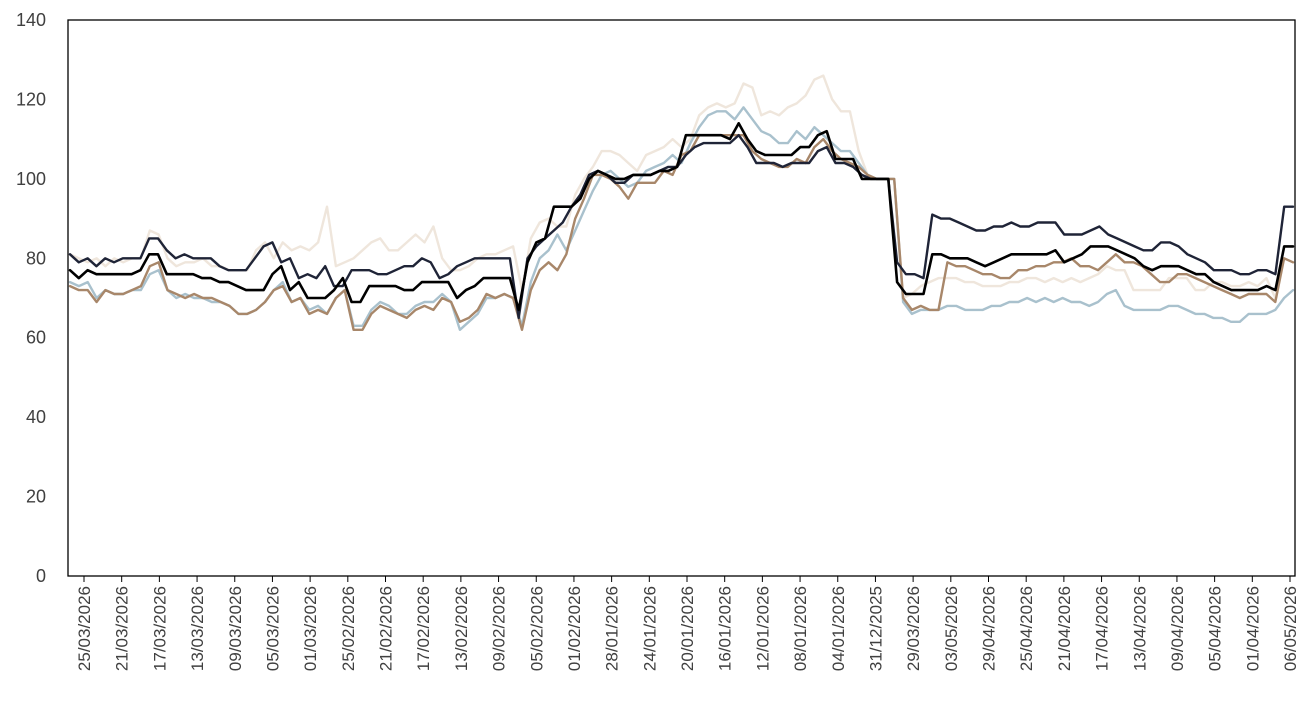 Image resolution: width=1309 pixels, height=714 pixels. I want to click on x-tick-label: 31/12/2025, so click(875, 628).